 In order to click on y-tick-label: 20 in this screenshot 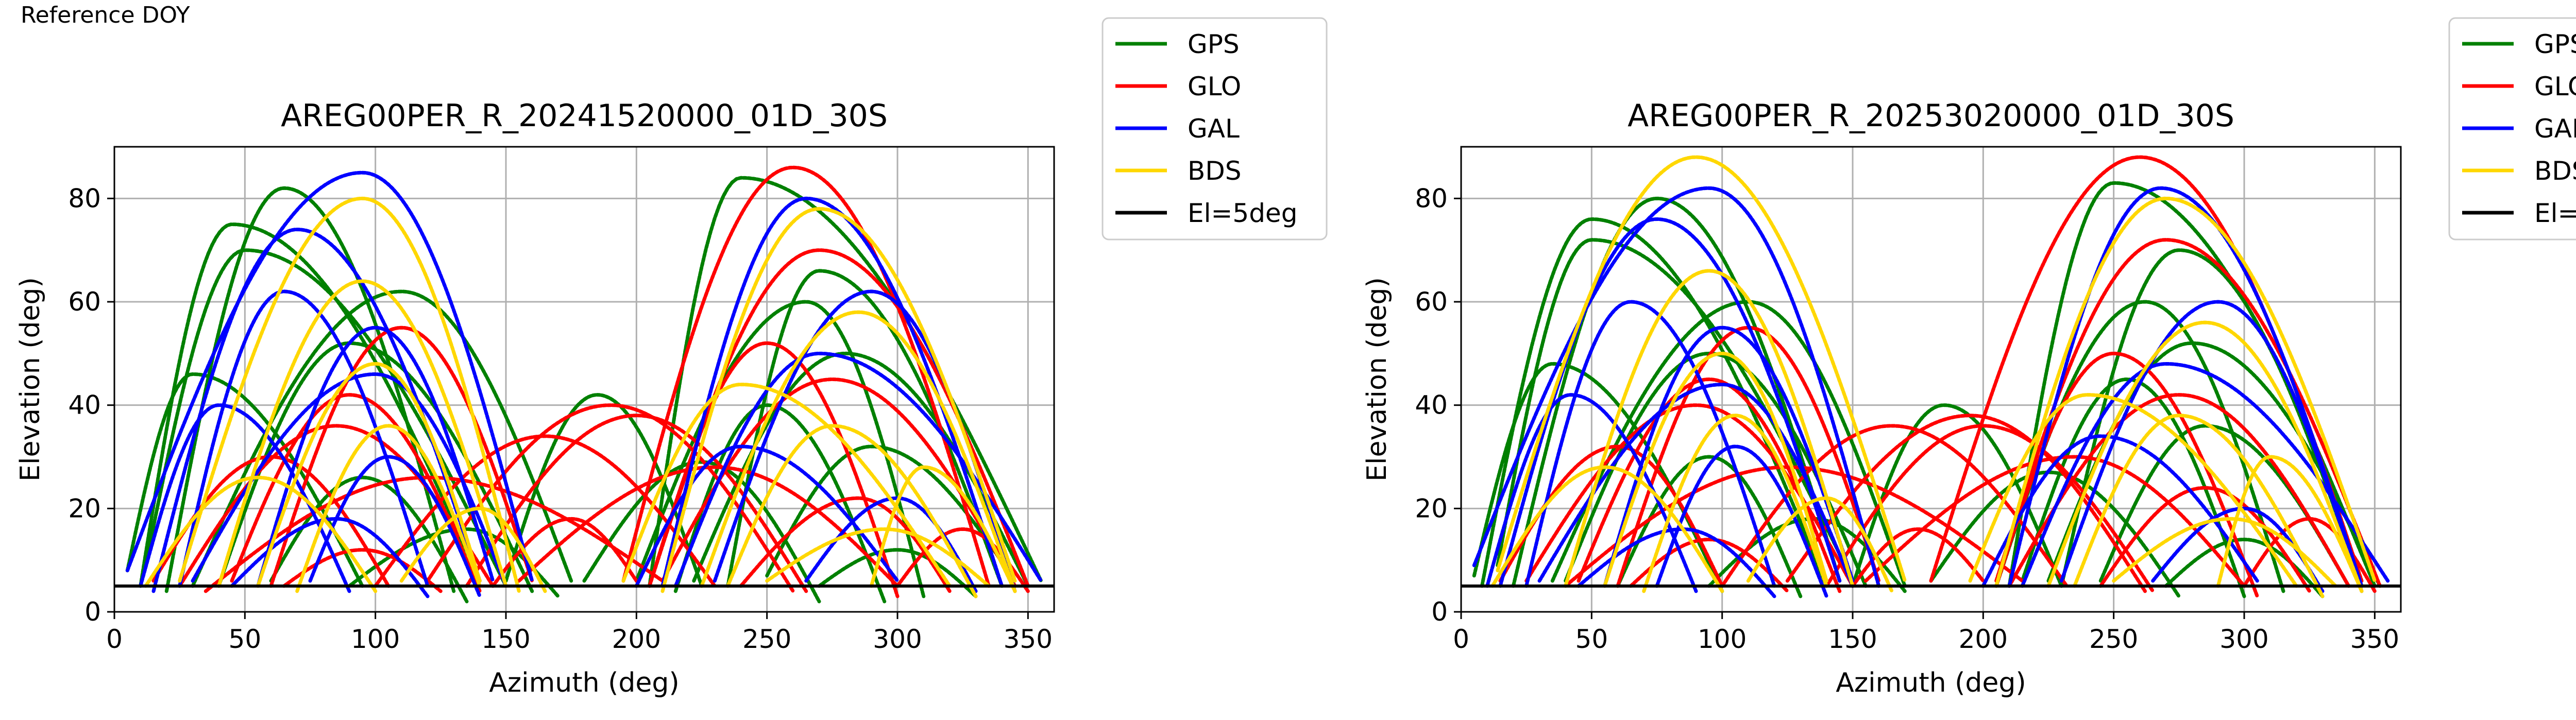, I will do `click(1432, 508)`.